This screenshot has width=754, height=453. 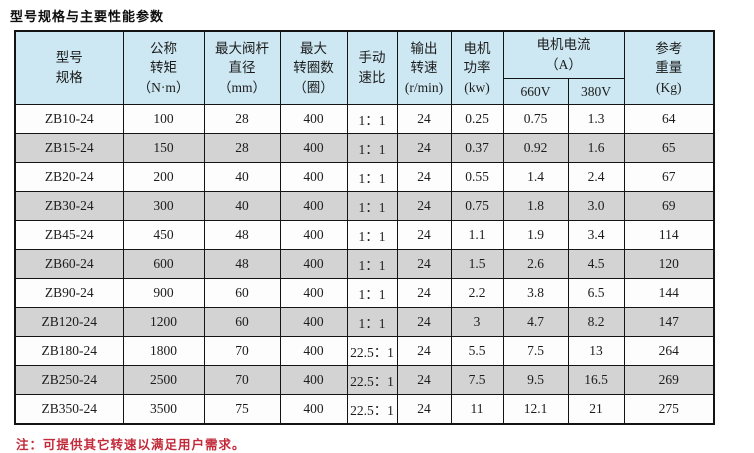 What do you see at coordinates (69, 380) in the screenshot?
I see `model-cell: ZB250-24` at bounding box center [69, 380].